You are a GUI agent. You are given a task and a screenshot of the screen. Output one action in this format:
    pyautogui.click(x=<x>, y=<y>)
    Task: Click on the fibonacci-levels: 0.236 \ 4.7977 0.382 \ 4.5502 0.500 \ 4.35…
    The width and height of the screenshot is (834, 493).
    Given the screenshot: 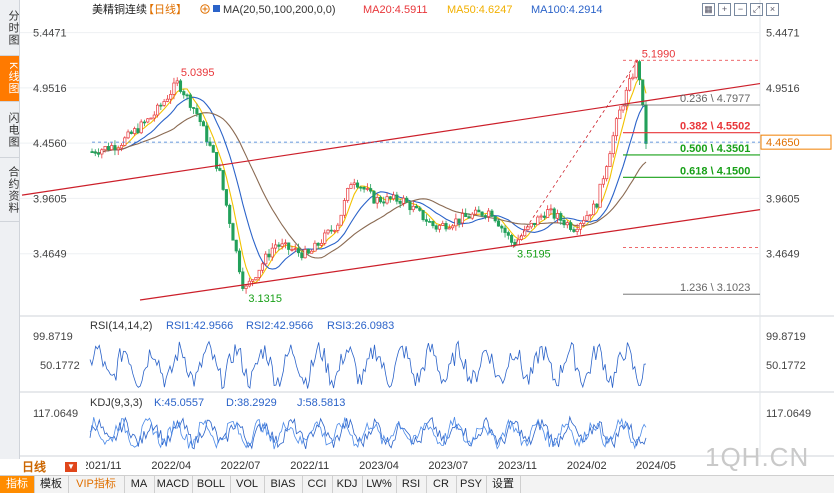 What is the action you would take?
    pyautogui.click(x=691, y=177)
    